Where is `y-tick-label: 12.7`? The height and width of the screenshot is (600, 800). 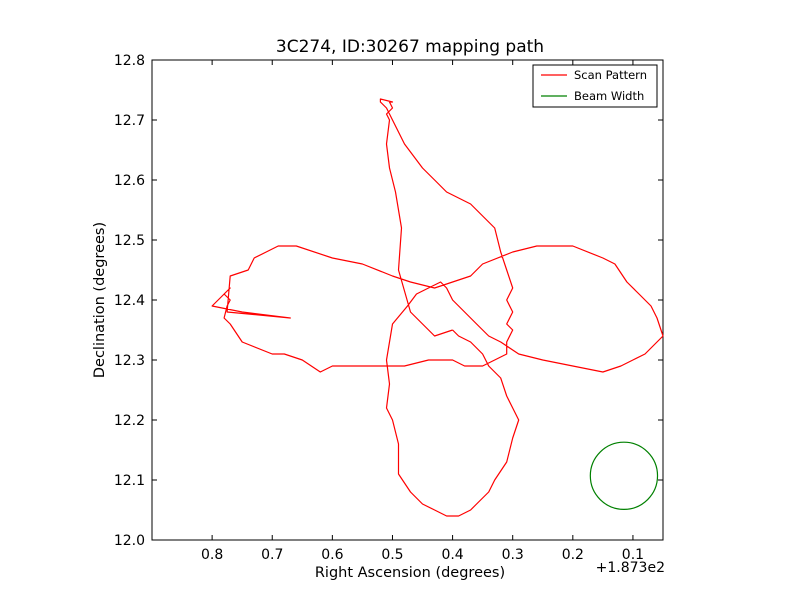 y-tick-label: 12.7 is located at coordinates (129, 121).